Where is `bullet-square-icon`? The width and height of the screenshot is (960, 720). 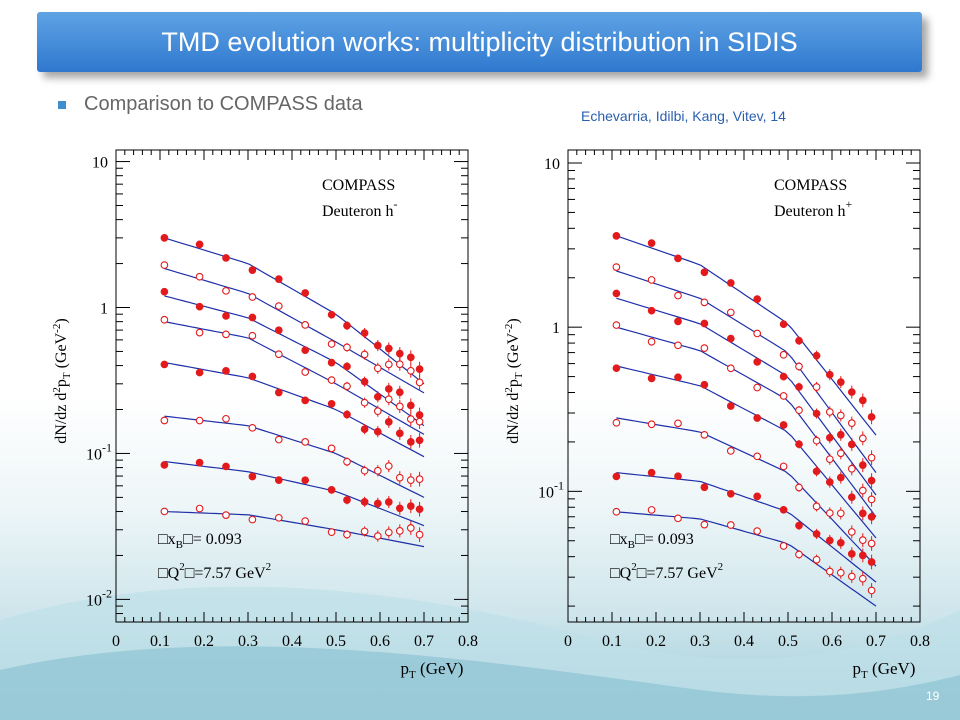 bullet-square-icon is located at coordinates (62, 104).